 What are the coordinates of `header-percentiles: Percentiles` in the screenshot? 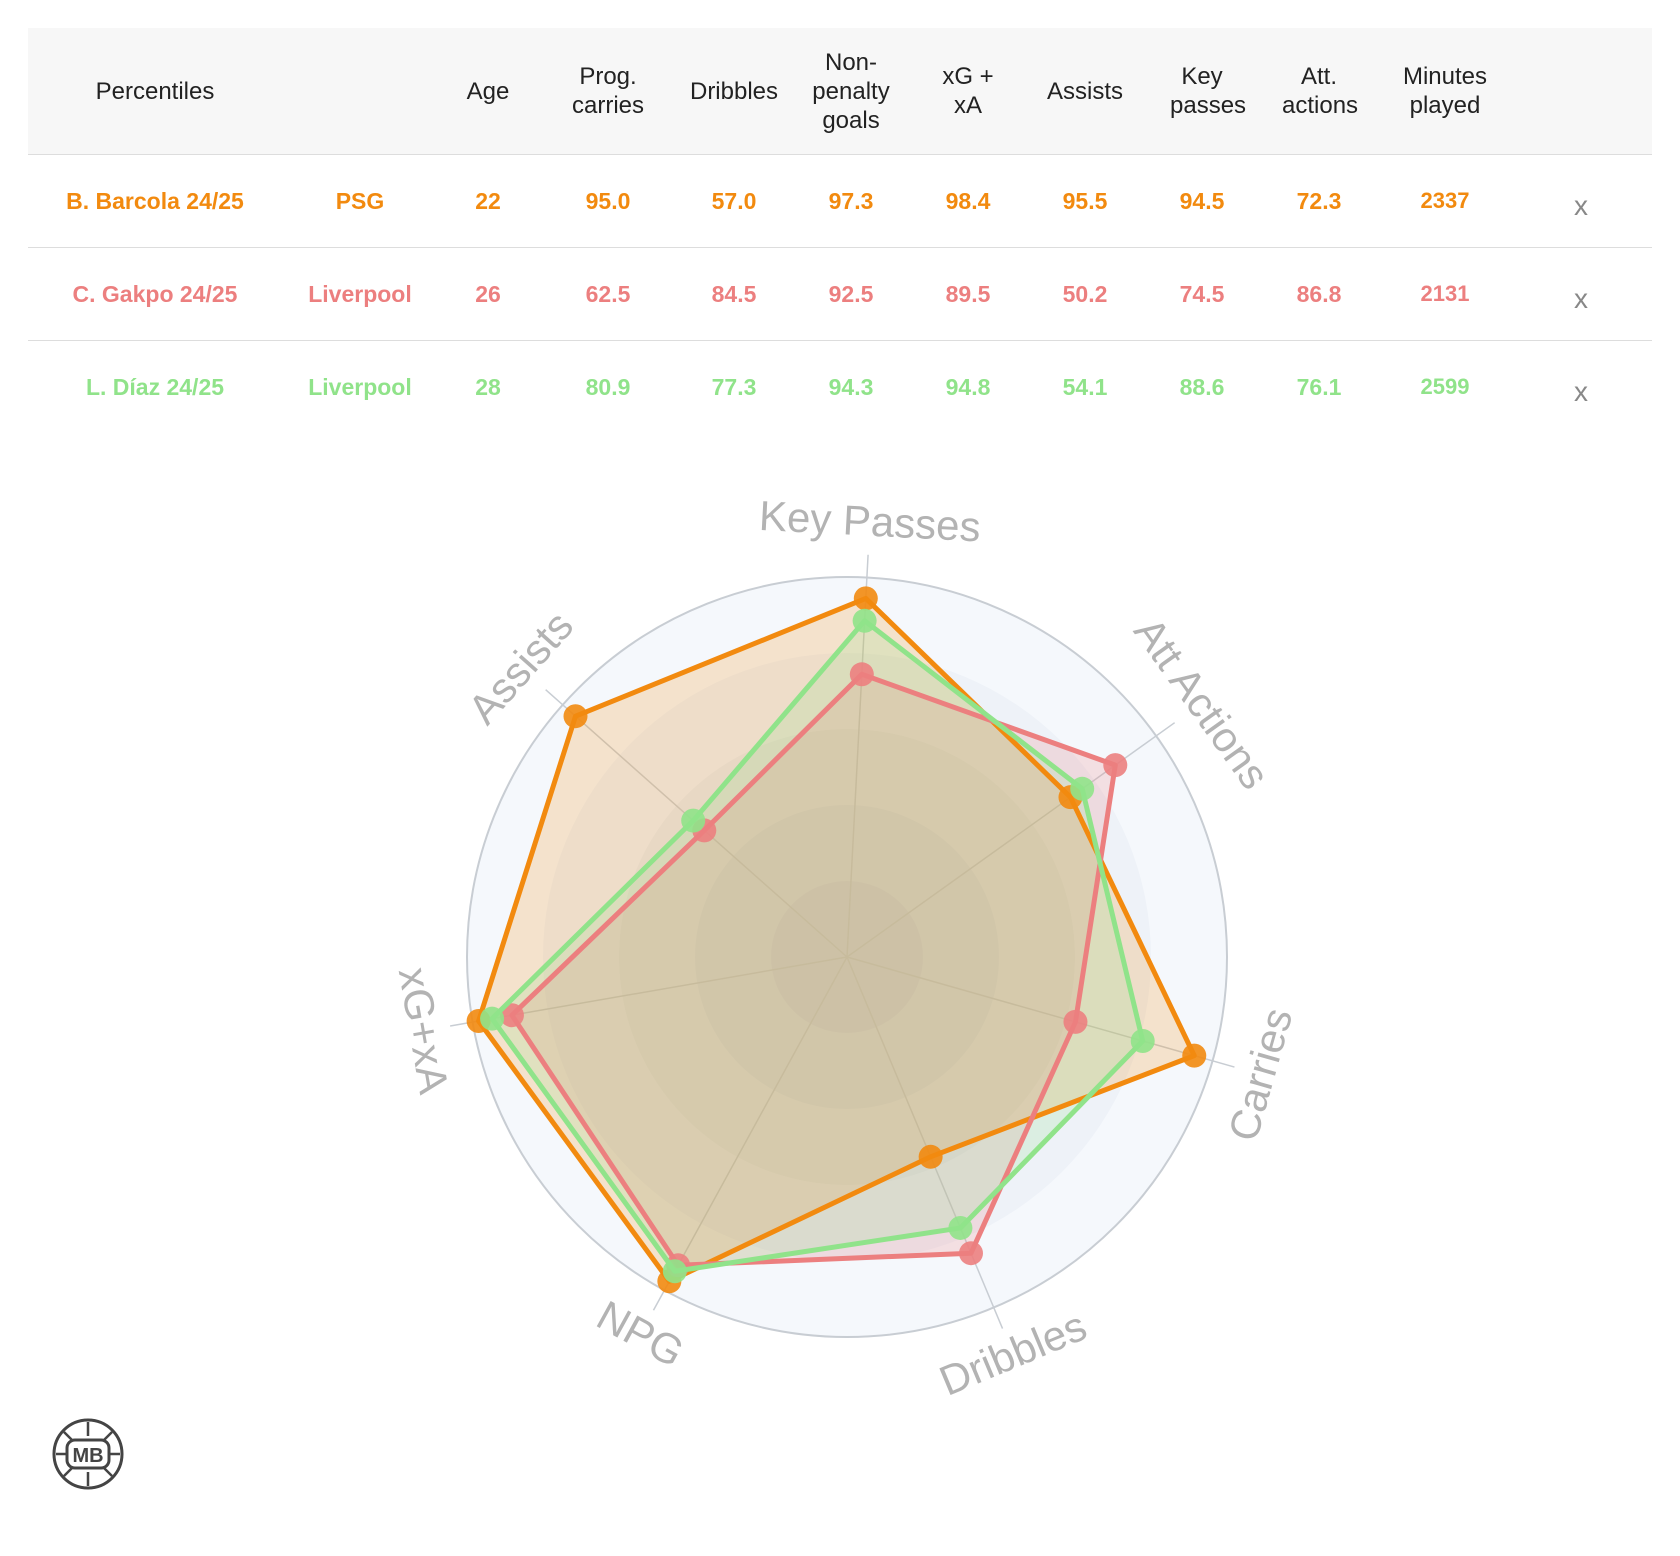 It's located at (155, 91).